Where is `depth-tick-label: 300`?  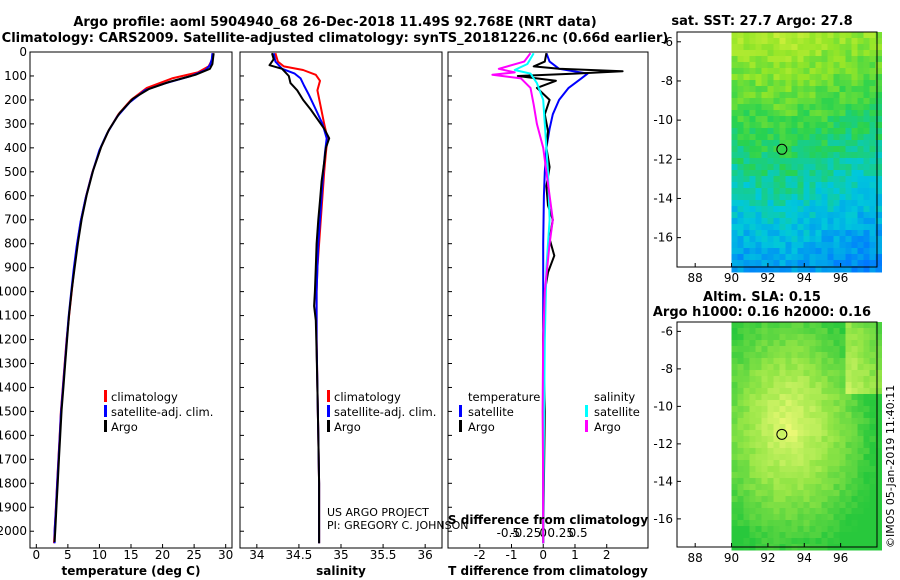
depth-tick-label: 300 is located at coordinates (15, 124).